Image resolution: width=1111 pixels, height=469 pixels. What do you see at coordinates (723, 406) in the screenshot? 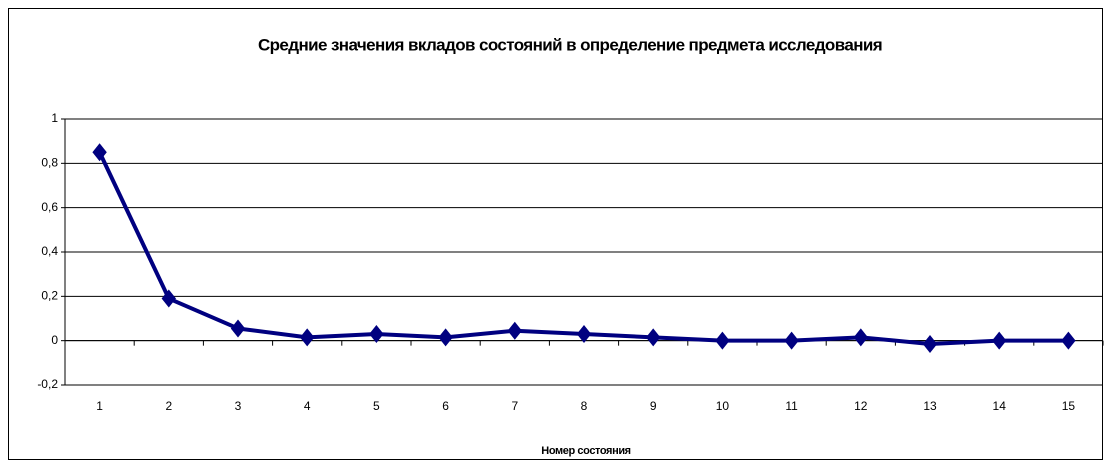
I see `x-tick-label: 10` at bounding box center [723, 406].